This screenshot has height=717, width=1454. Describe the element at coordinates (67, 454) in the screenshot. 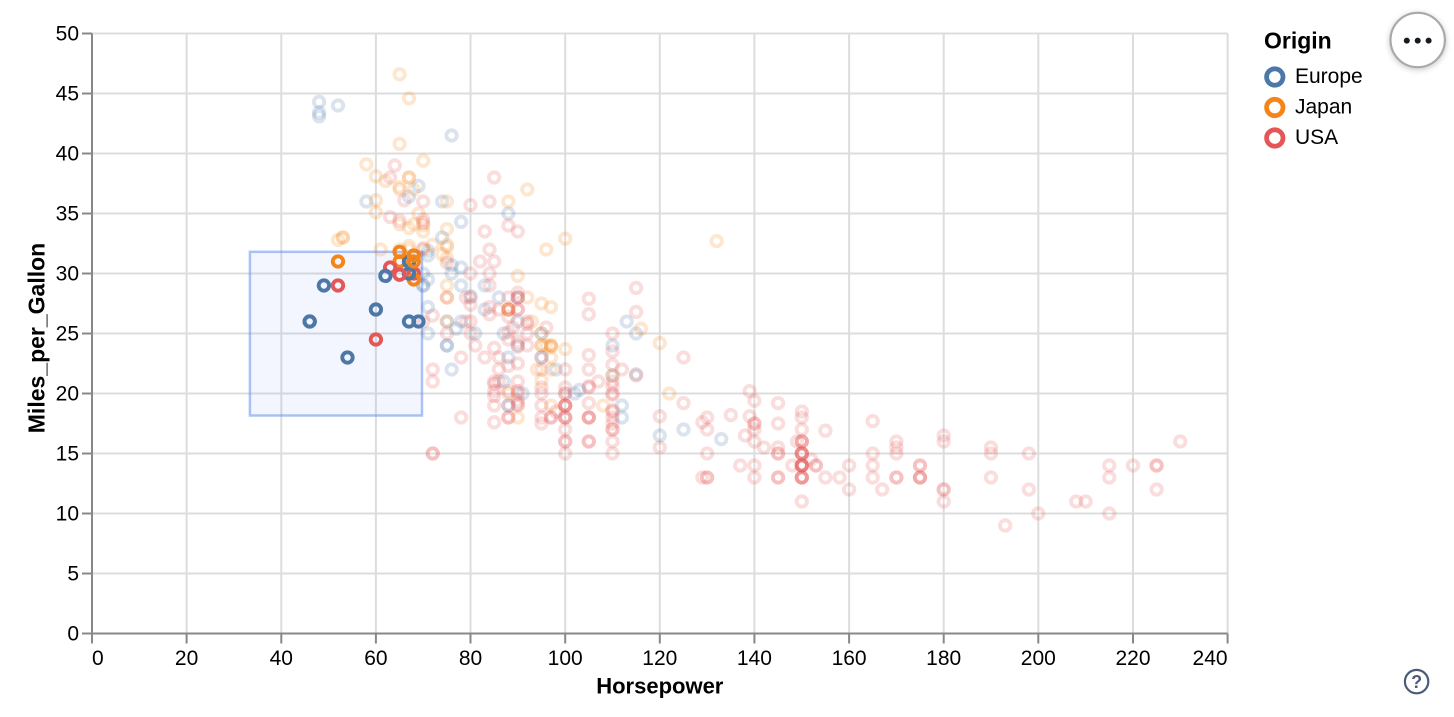

I see `svg-text: 15` at that location.